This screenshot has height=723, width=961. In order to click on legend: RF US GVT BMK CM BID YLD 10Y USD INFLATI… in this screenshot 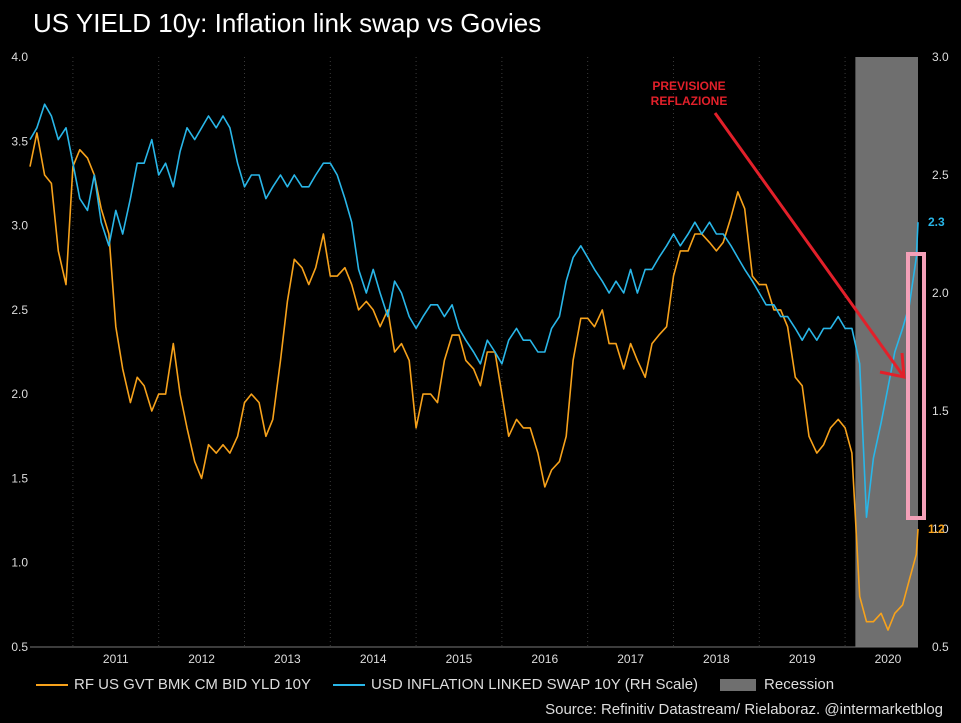, I will do `click(446, 684)`.